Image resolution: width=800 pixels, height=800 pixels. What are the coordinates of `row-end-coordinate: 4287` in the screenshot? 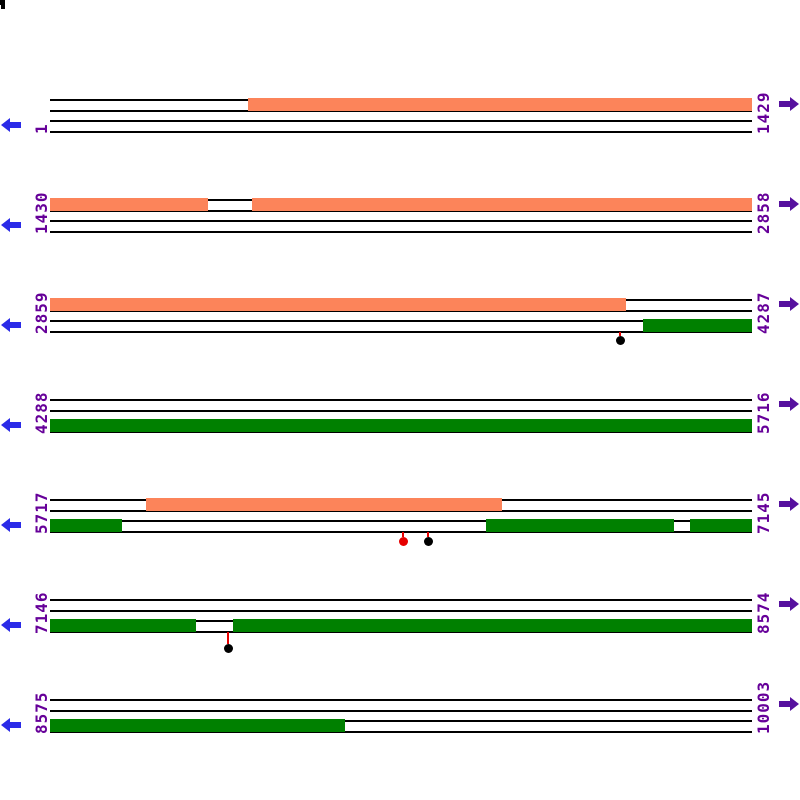 It's located at (763, 312).